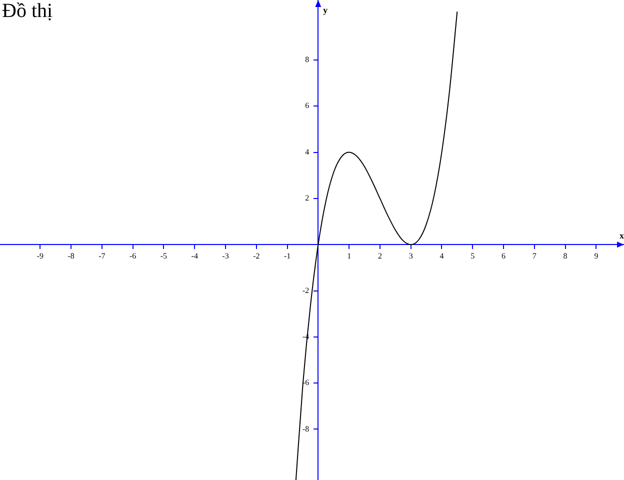 Image resolution: width=624 pixels, height=480 pixels. What do you see at coordinates (306, 290) in the screenshot?
I see `y-tick-label: -2` at bounding box center [306, 290].